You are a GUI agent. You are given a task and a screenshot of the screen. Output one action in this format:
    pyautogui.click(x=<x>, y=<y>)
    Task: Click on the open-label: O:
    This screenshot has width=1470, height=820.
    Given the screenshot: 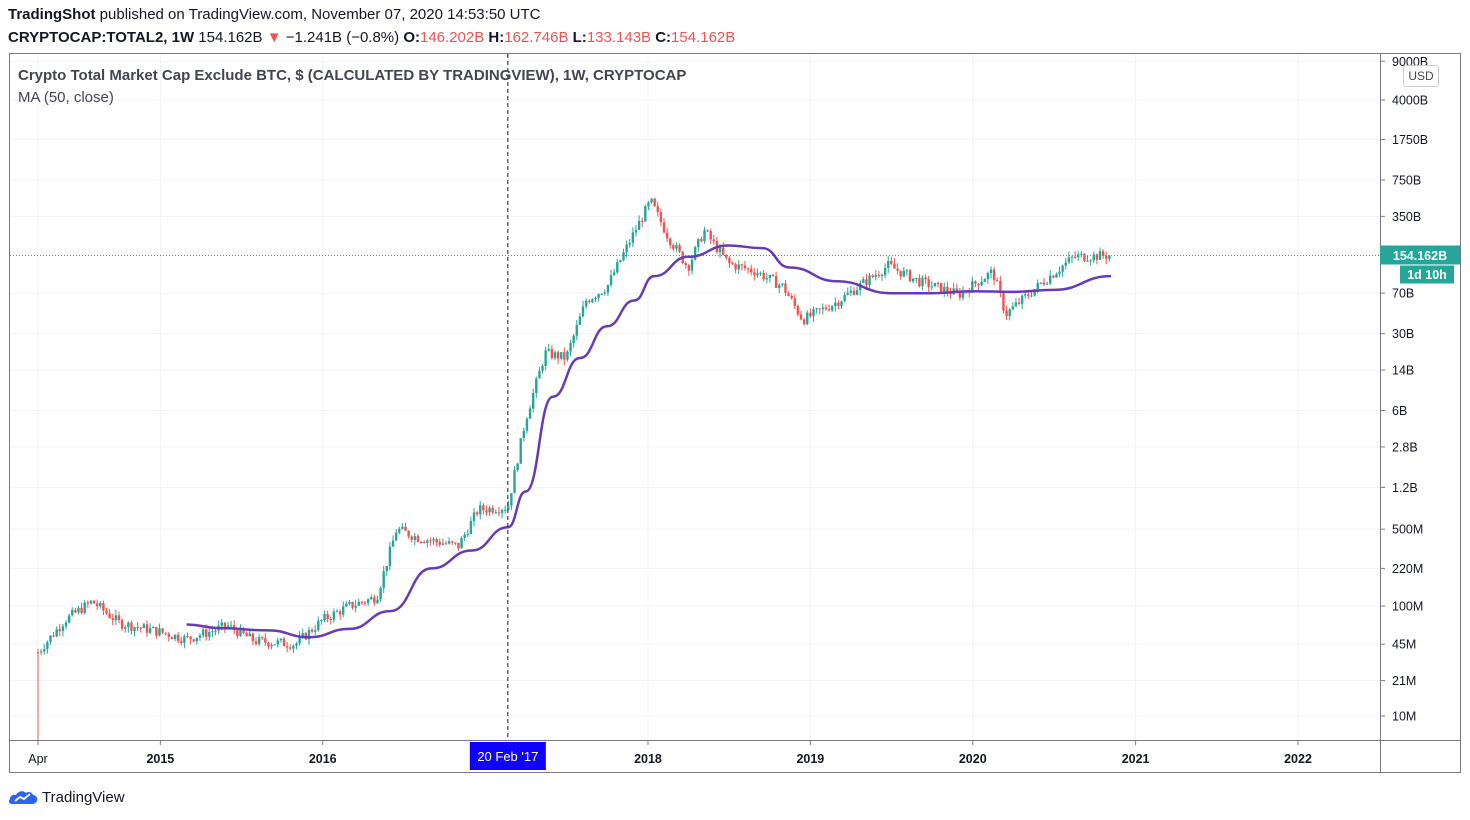 What is the action you would take?
    pyautogui.click(x=411, y=37)
    